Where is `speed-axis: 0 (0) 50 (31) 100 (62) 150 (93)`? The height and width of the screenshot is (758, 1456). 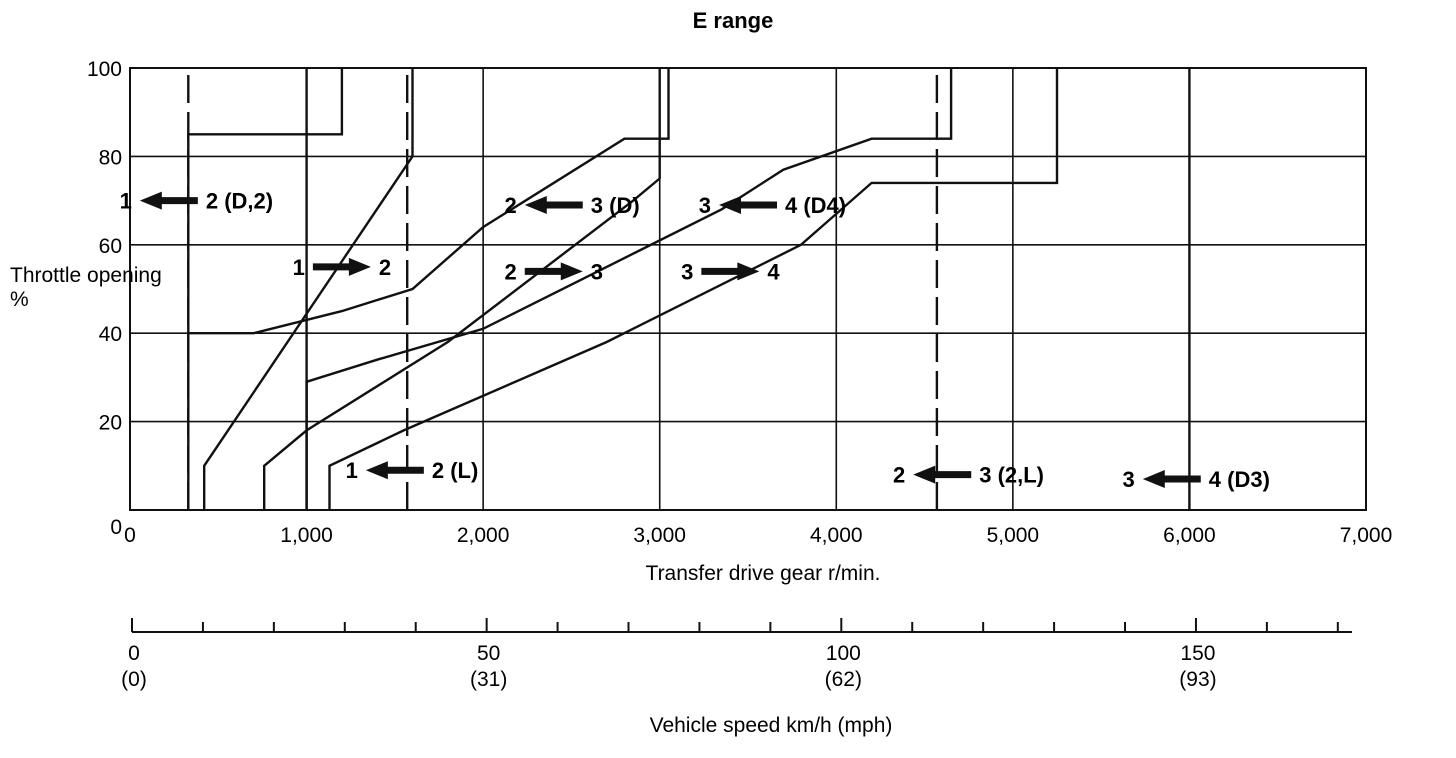 speed-axis: 0 (0) 50 (31) 100 (62) 150 (93) is located at coordinates (736, 654).